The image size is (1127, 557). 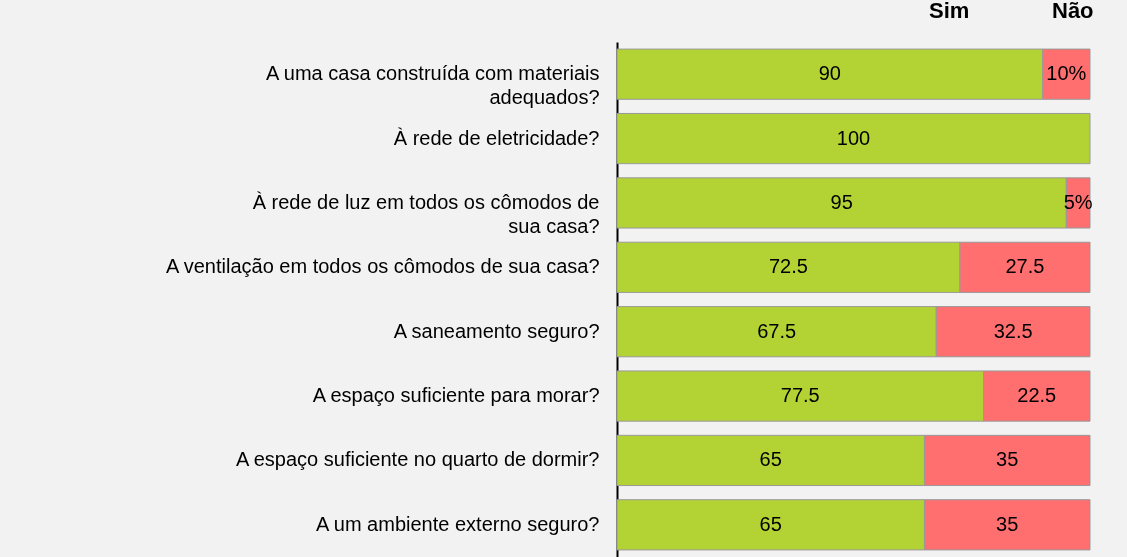 I want to click on data-label: 100, so click(x=853, y=137).